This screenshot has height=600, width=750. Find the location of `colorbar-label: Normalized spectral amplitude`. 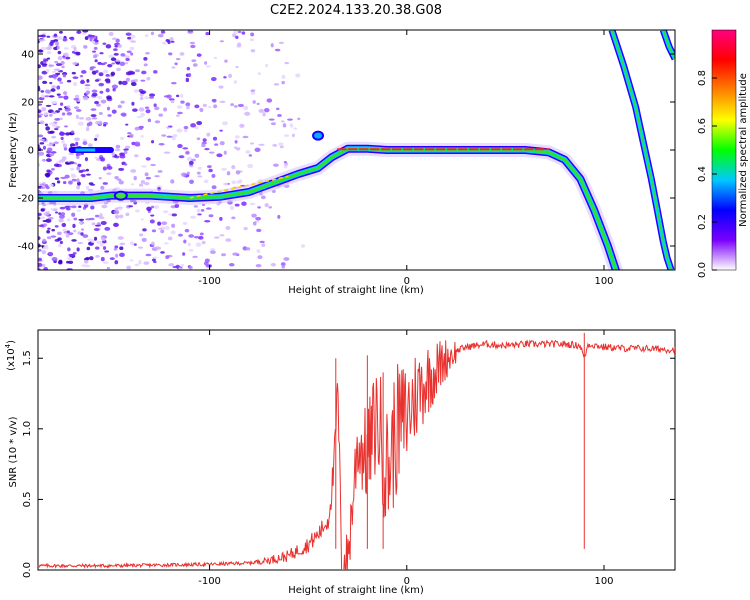

colorbar-label: Normalized spectral amplitude is located at coordinates (743, 150).